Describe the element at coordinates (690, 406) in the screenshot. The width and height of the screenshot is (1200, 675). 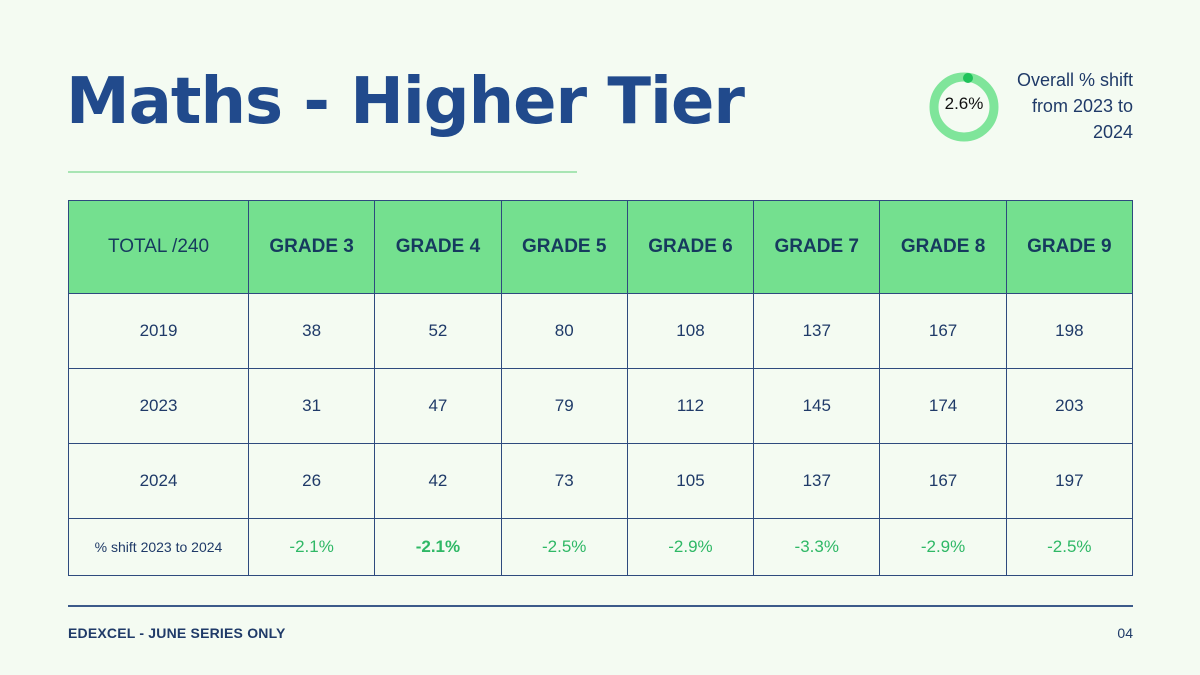
I see `table-cell: 112` at that location.